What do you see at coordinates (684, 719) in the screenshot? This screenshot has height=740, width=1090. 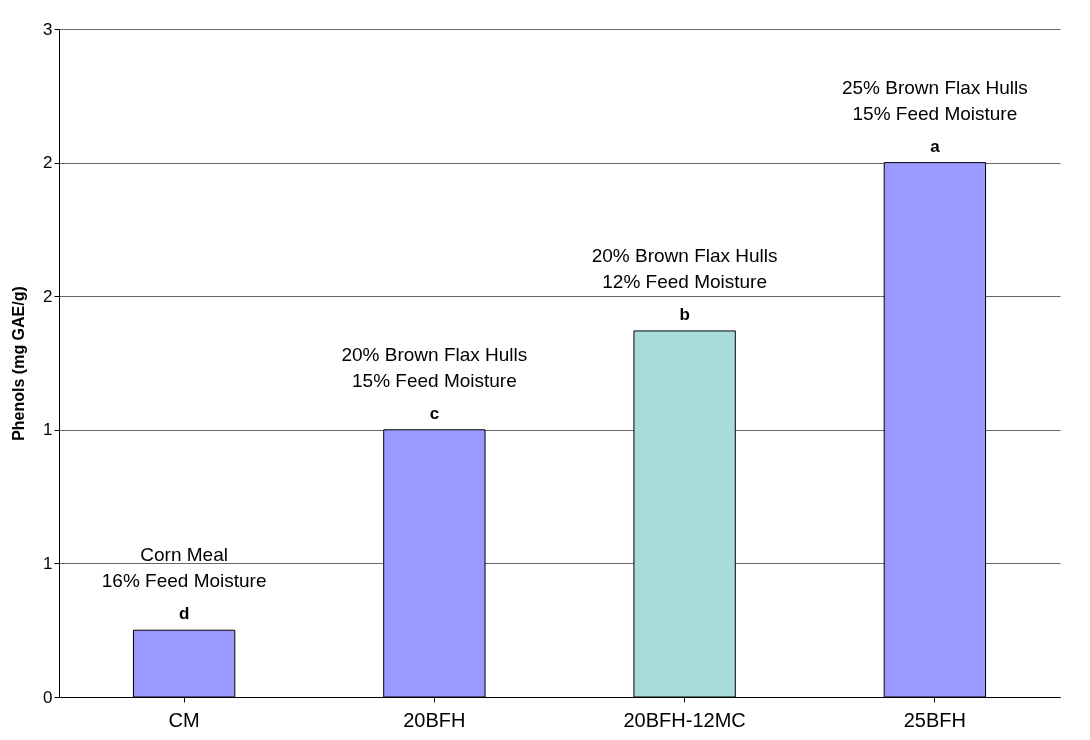 I see `x-tick-label: 20BFH-12MC` at bounding box center [684, 719].